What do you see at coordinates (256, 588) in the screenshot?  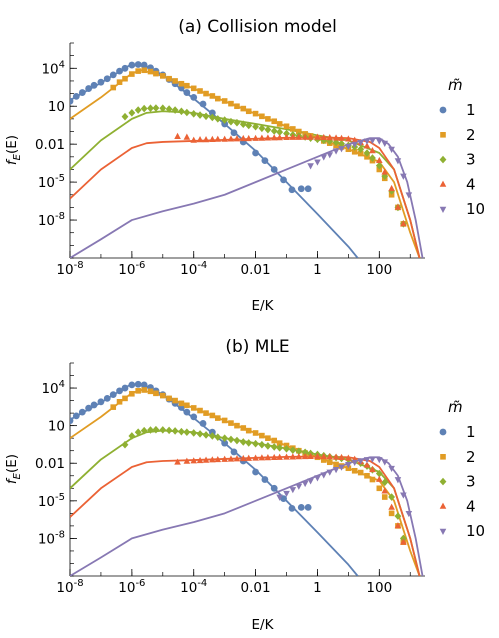 I see `x-tick-label: 0.01` at bounding box center [256, 588].